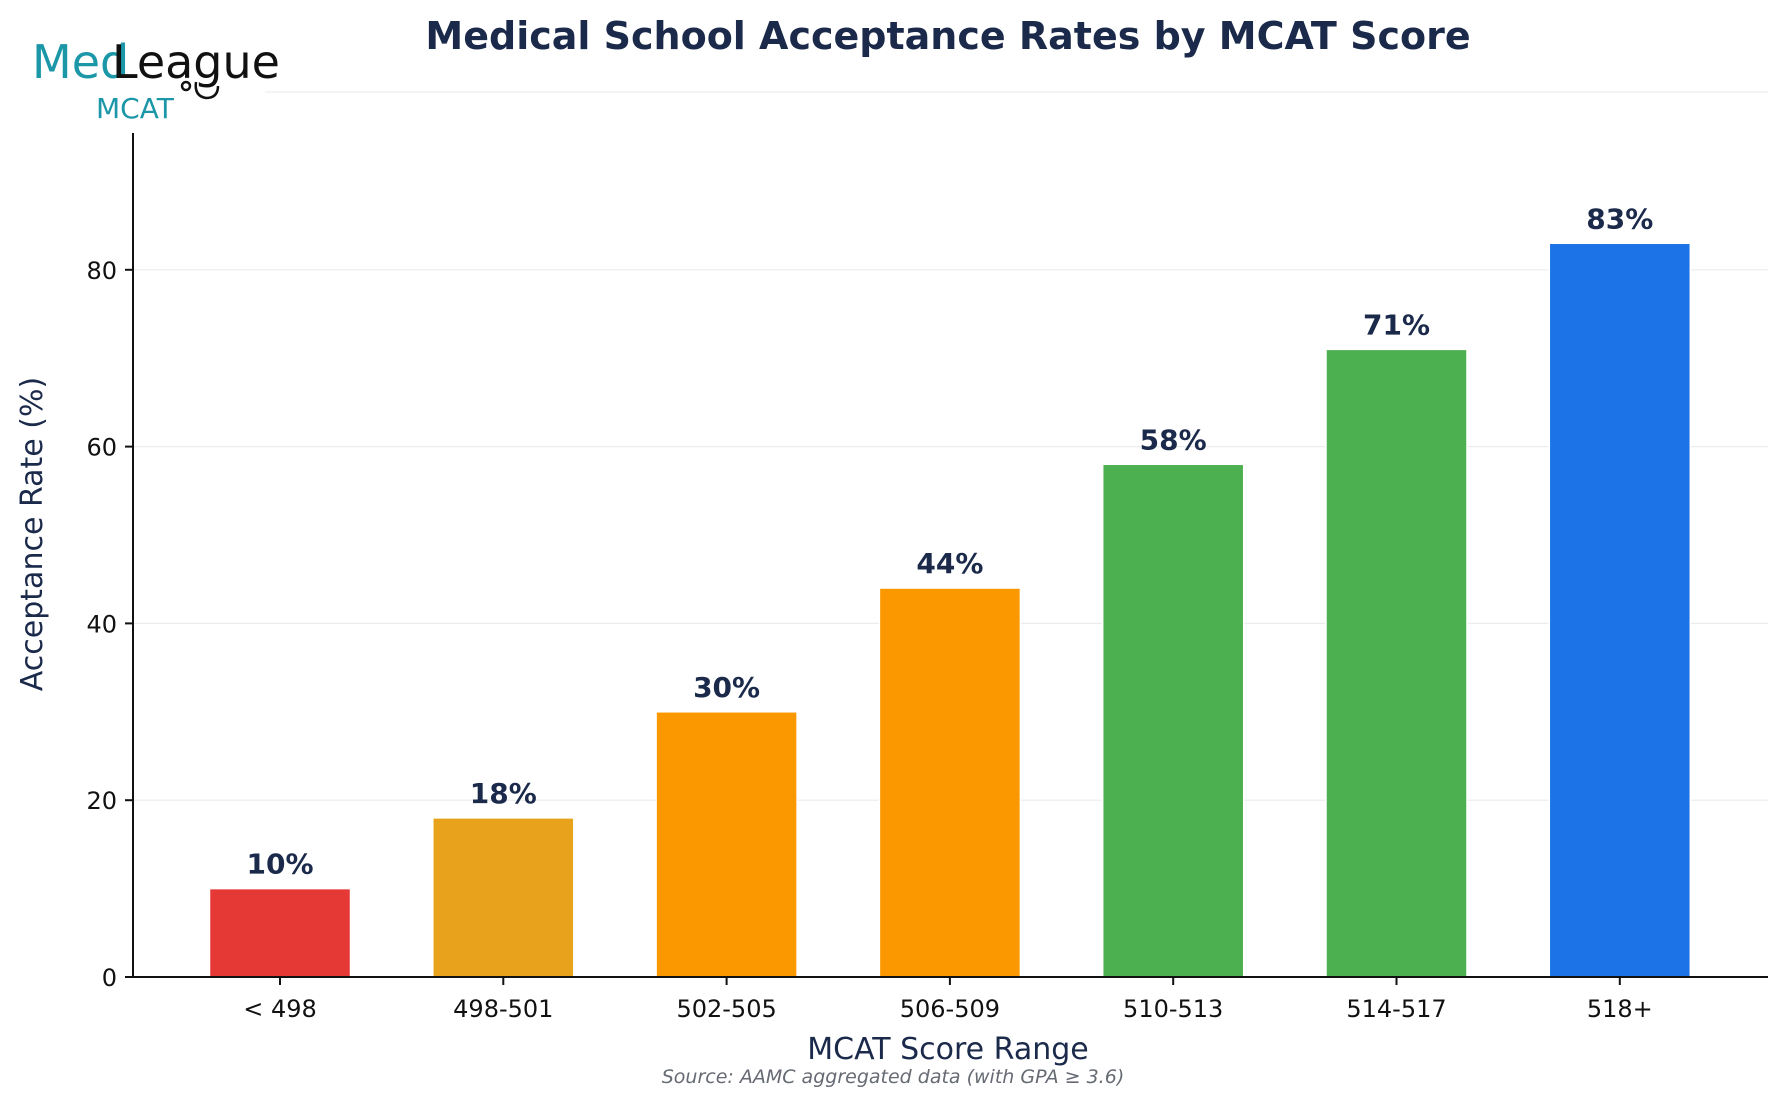 The image size is (1779, 1103). I want to click on data-label: 44%, so click(949, 563).